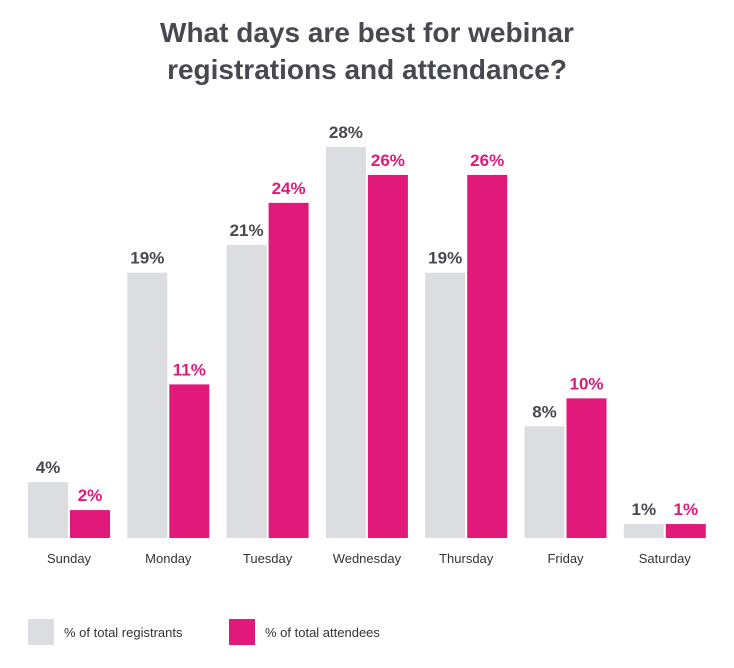 Image resolution: width=734 pixels, height=668 pixels. Describe the element at coordinates (367, 69) in the screenshot. I see `chart-title-line-2: registrations and attendance?` at that location.